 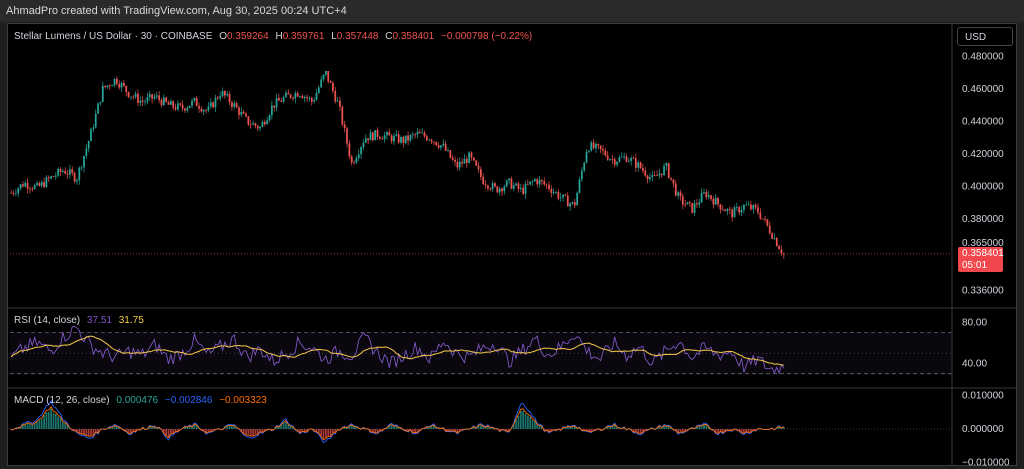 I want to click on price-tick-label: 0.460000, so click(x=983, y=89).